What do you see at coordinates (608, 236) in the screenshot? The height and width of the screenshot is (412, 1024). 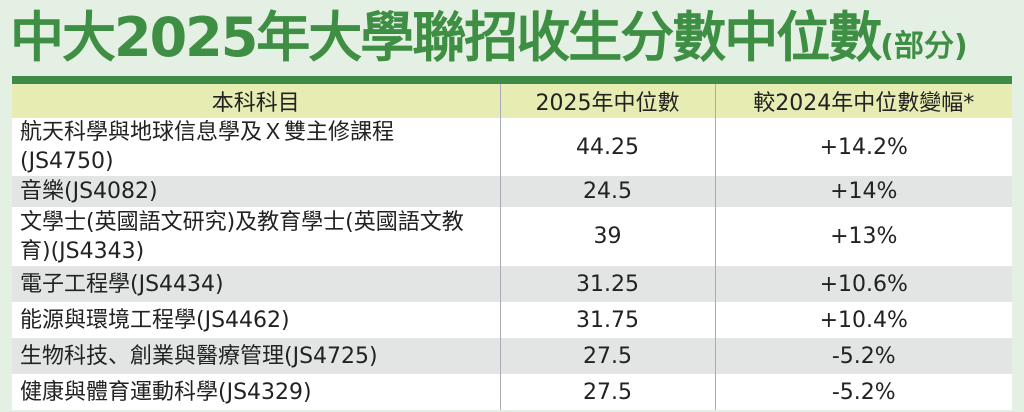 I see `cell-median: 39` at bounding box center [608, 236].